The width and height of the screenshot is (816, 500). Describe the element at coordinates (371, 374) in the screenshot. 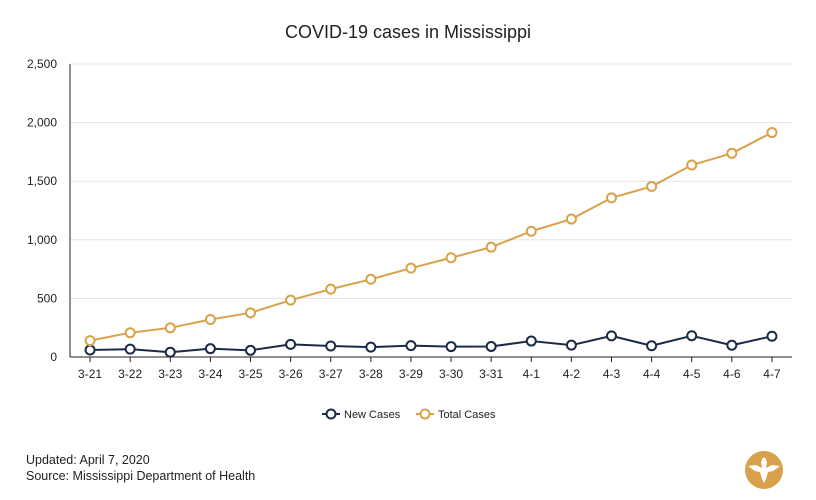

I see `x-tick-label: 3-28` at that location.